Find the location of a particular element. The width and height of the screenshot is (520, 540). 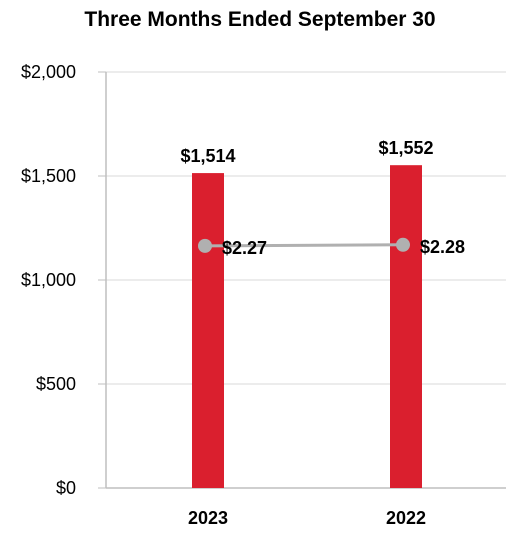

x-category-label: 2023 is located at coordinates (208, 518).